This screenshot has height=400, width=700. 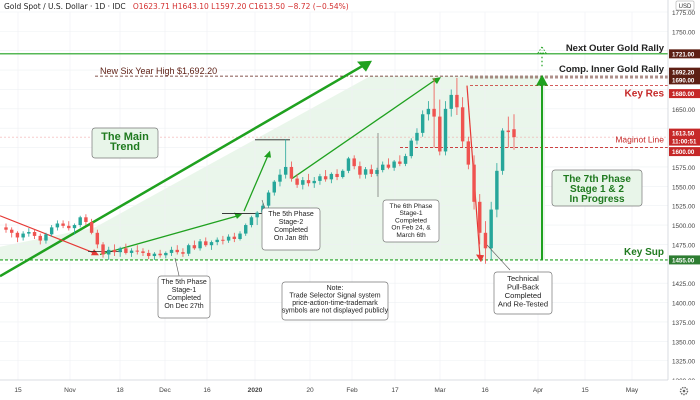 I want to click on phase5b-label: The 5th Phase Stage-2 Completed On Jan 8th, so click(x=291, y=226).